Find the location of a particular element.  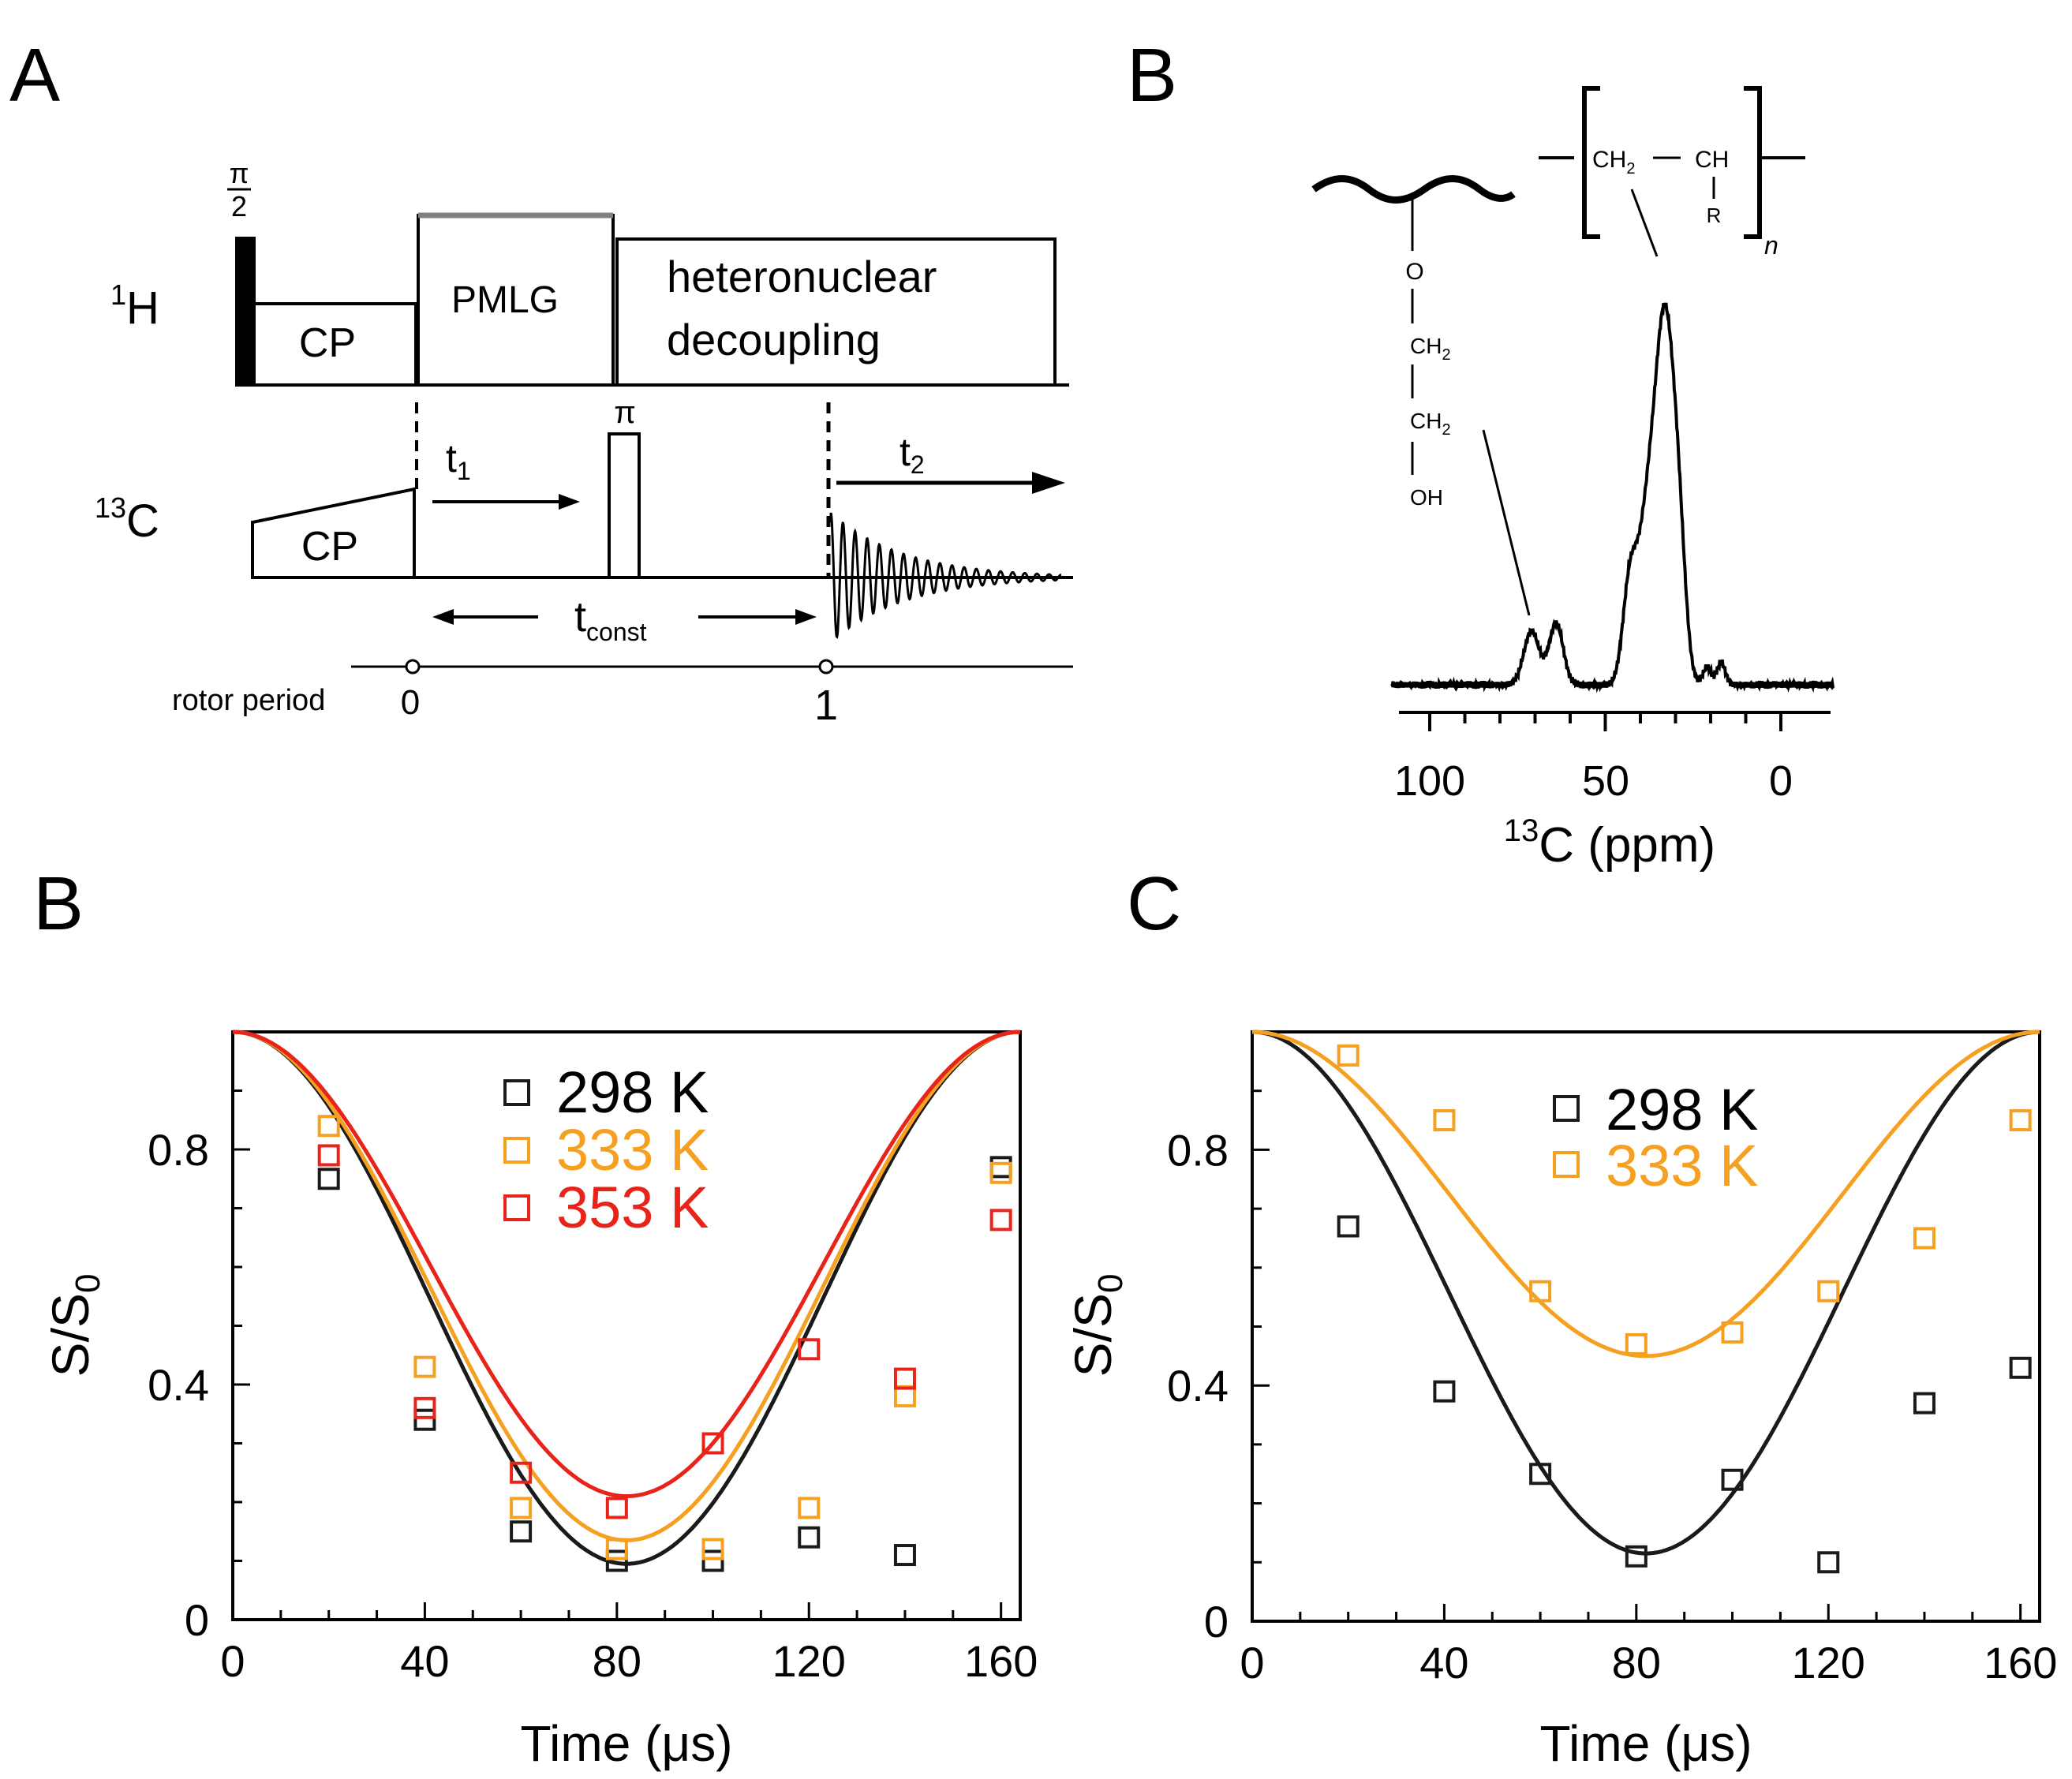

chart-b-x-tick: 80 is located at coordinates (617, 1661).